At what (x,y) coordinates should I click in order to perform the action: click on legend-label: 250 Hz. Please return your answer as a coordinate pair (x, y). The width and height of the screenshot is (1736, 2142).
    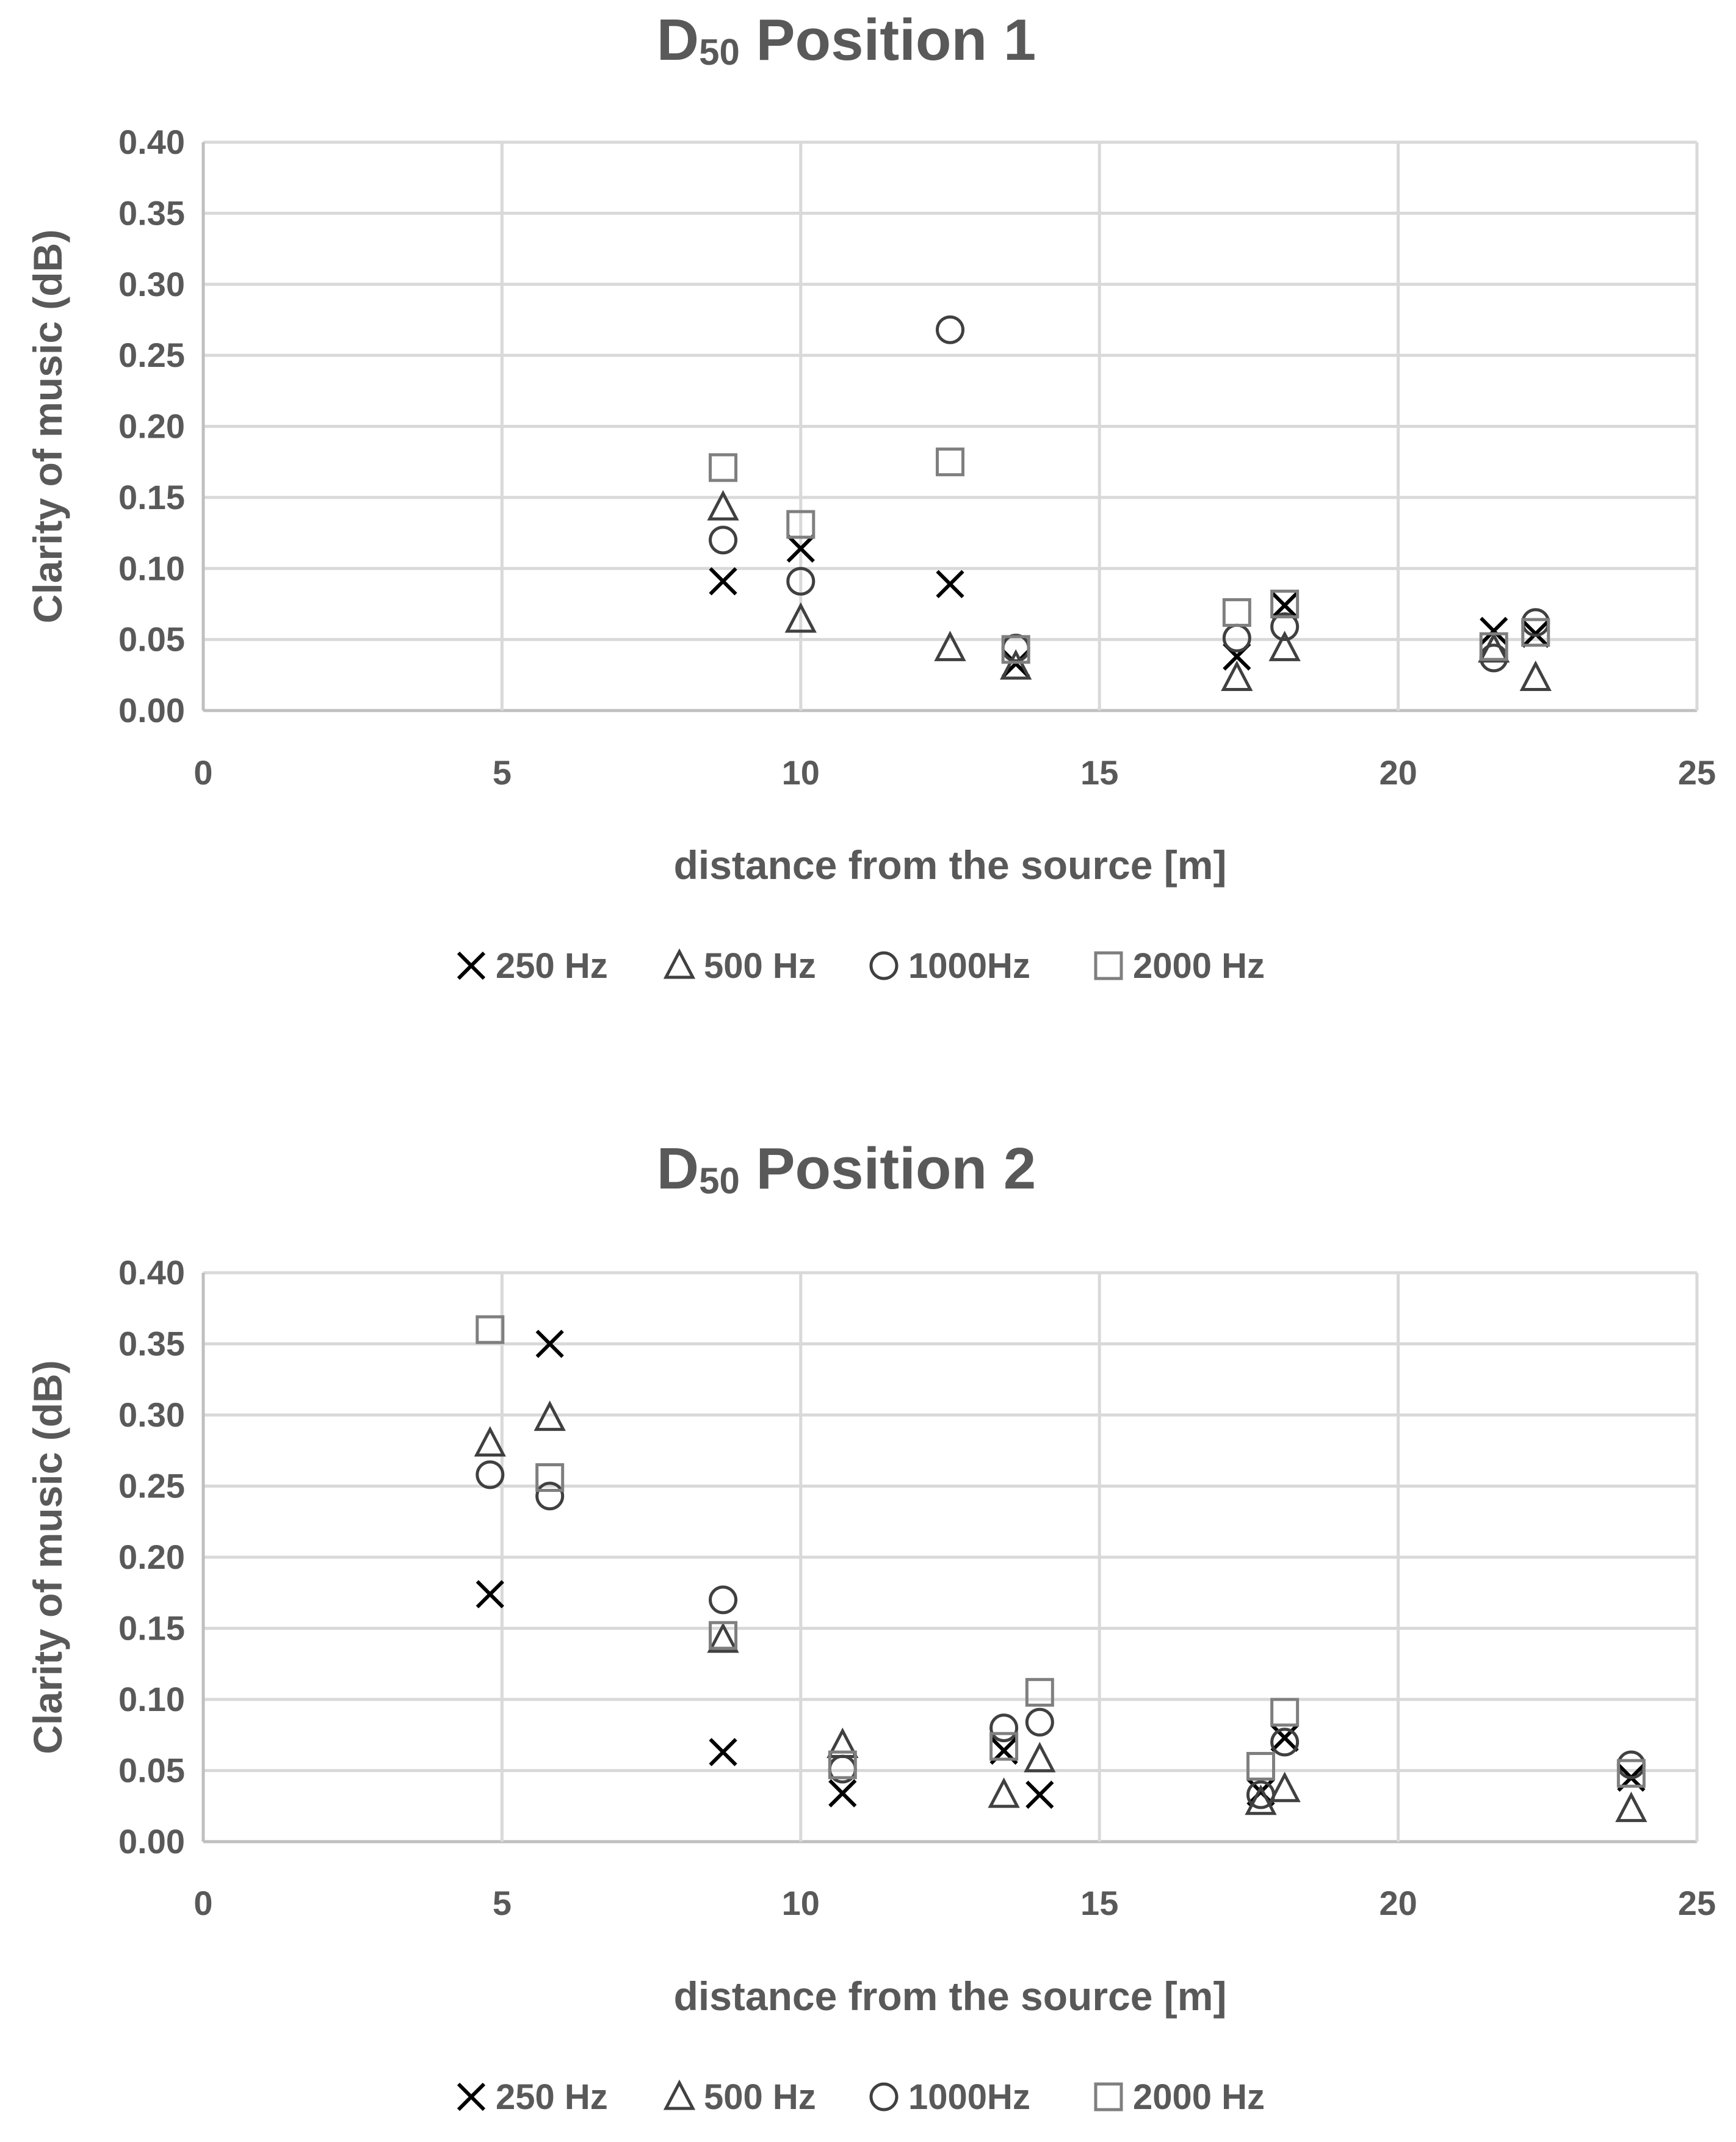
    Looking at the image, I should click on (552, 2097).